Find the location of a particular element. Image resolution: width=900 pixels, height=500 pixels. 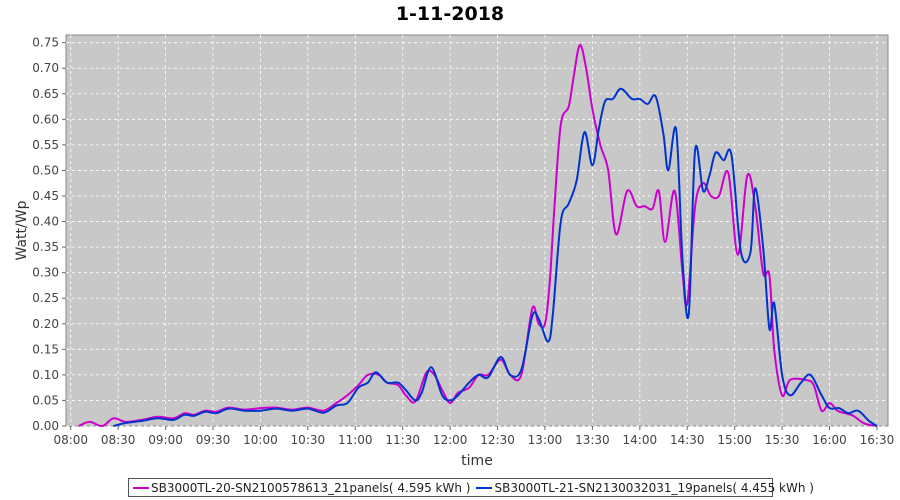

x-tick-label: 08:30 is located at coordinates (118, 440).